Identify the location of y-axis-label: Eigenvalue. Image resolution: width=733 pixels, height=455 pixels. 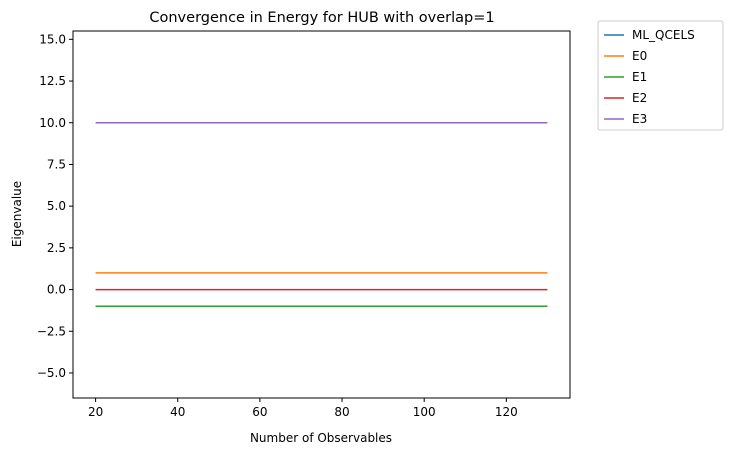
(17, 214).